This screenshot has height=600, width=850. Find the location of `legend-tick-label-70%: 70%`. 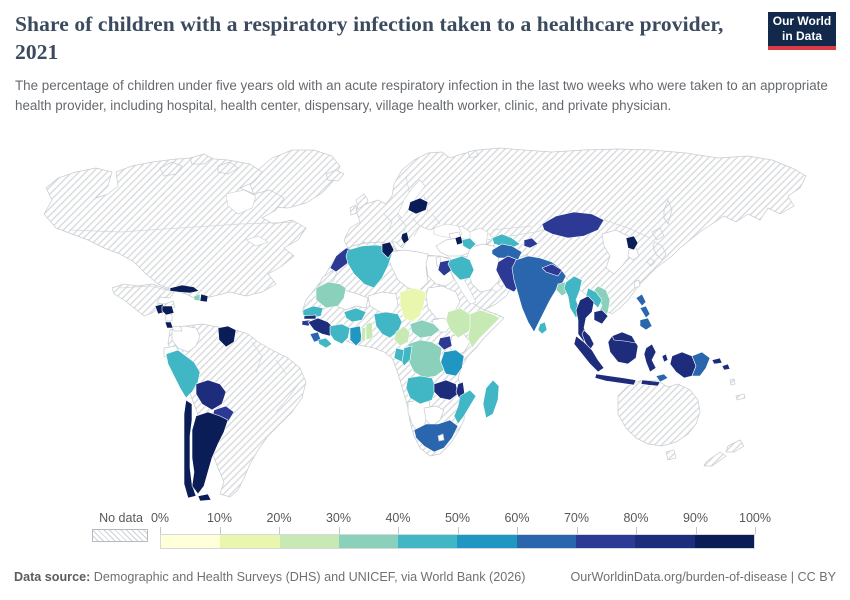

legend-tick-label-70%: 70% is located at coordinates (576, 518).